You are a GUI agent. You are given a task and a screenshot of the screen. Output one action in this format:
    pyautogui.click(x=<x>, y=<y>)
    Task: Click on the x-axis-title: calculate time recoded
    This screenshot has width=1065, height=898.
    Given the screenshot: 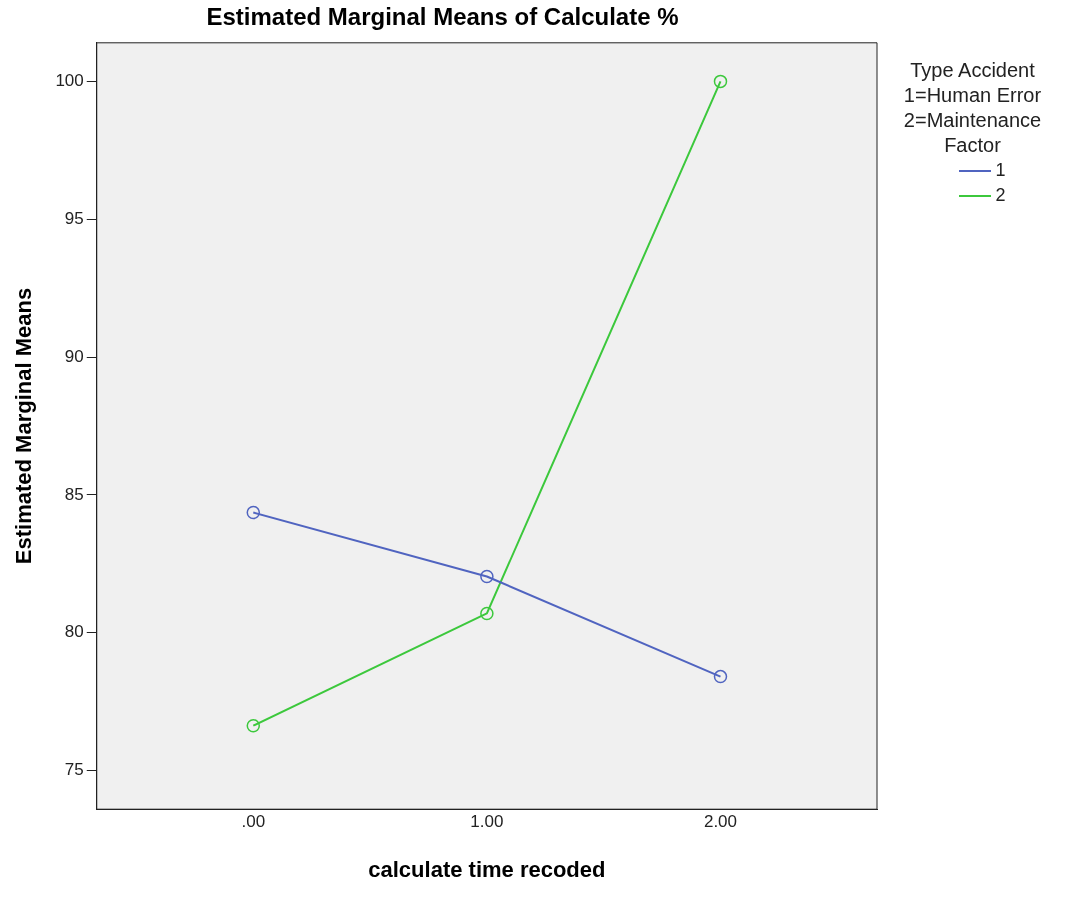 What is the action you would take?
    pyautogui.click(x=487, y=869)
    